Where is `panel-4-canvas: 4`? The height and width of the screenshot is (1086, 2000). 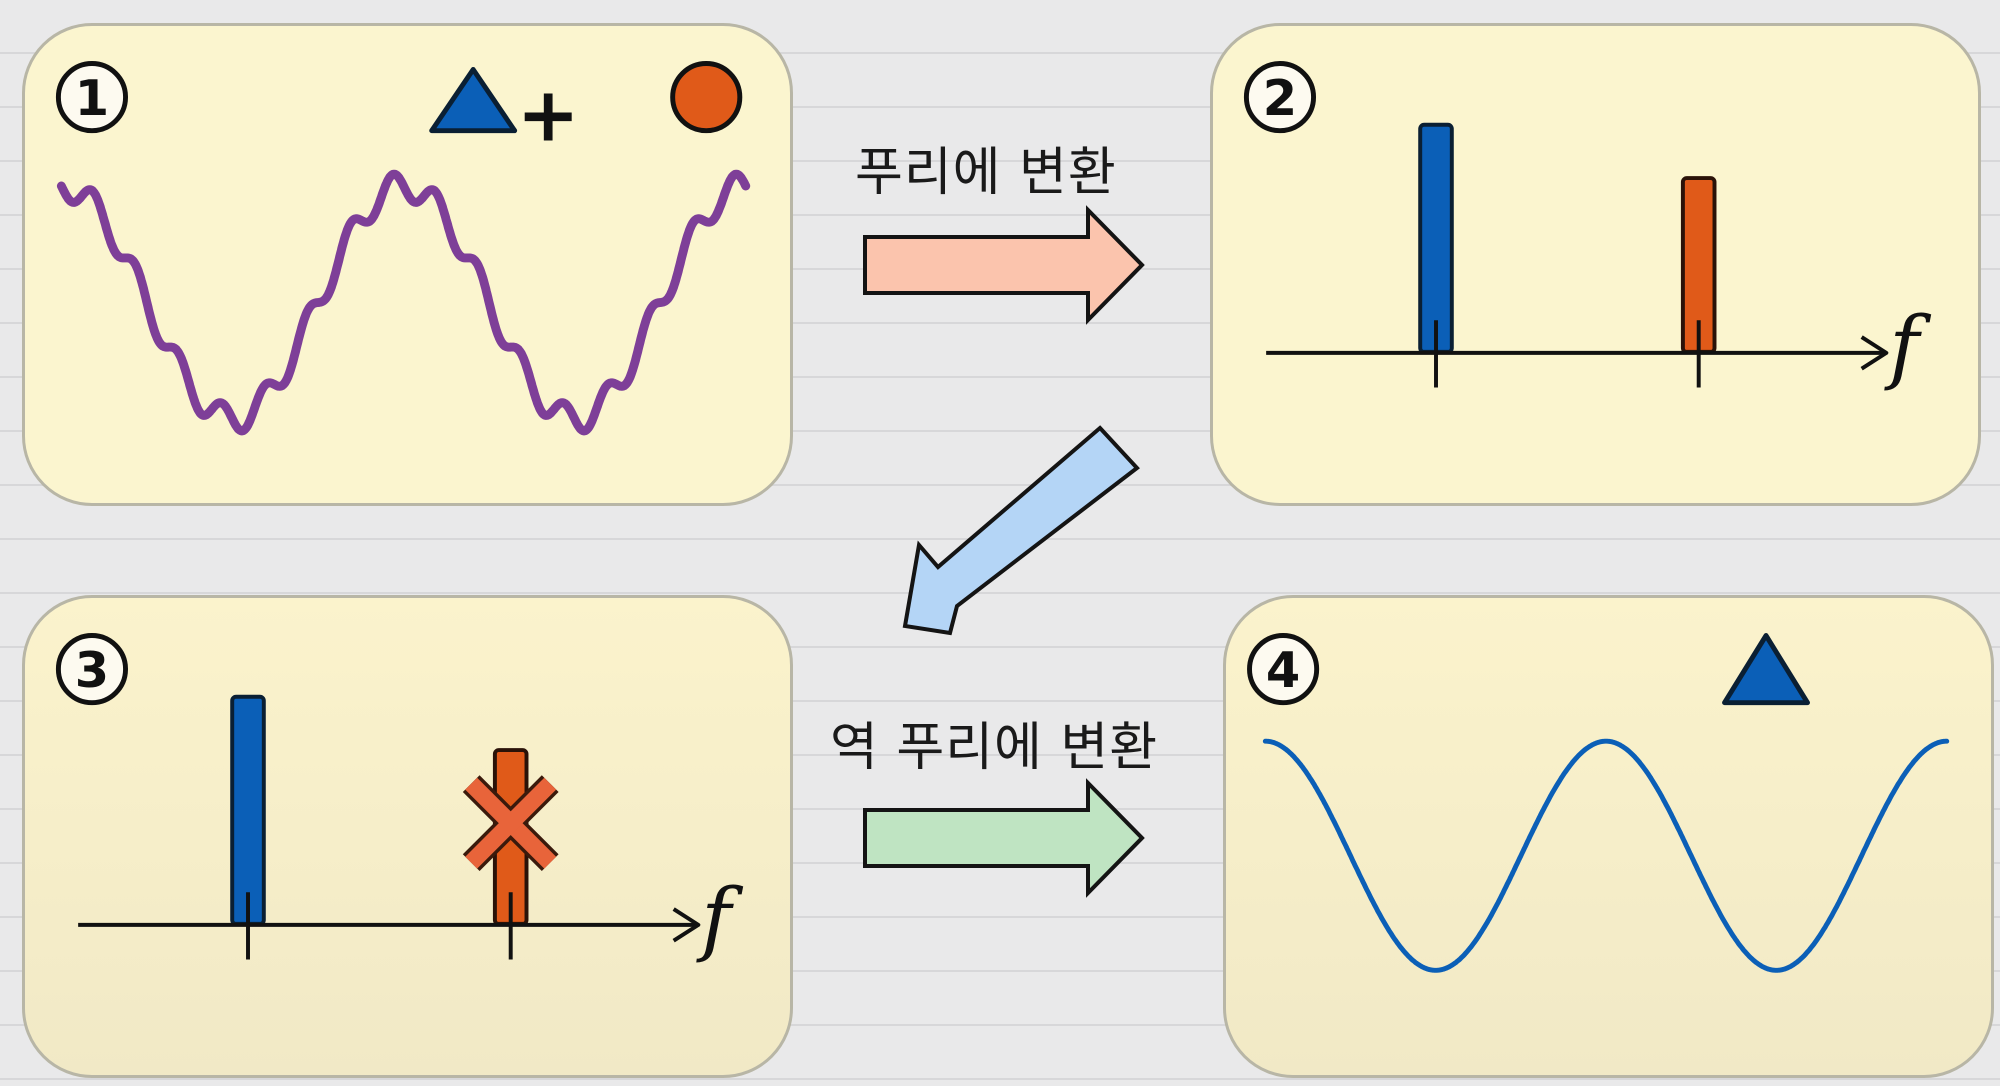
panel-4-canvas: 4 is located at coordinates (1598, 803).